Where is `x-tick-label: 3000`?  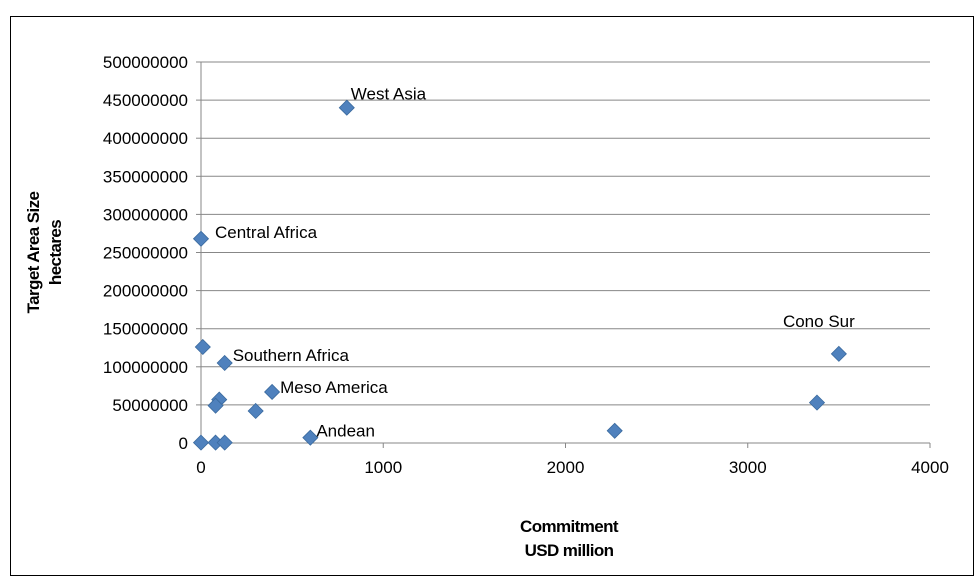
x-tick-label: 3000 is located at coordinates (748, 467).